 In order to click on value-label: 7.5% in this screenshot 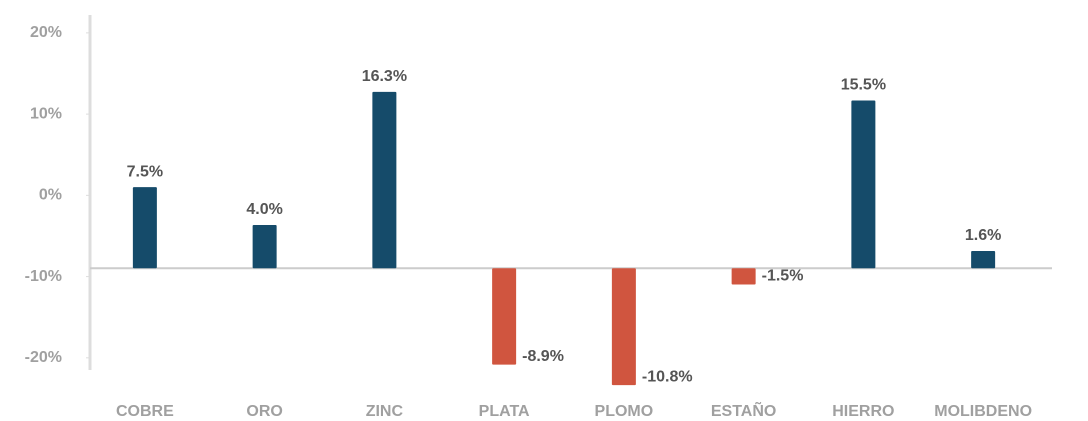, I will do `click(145, 171)`.